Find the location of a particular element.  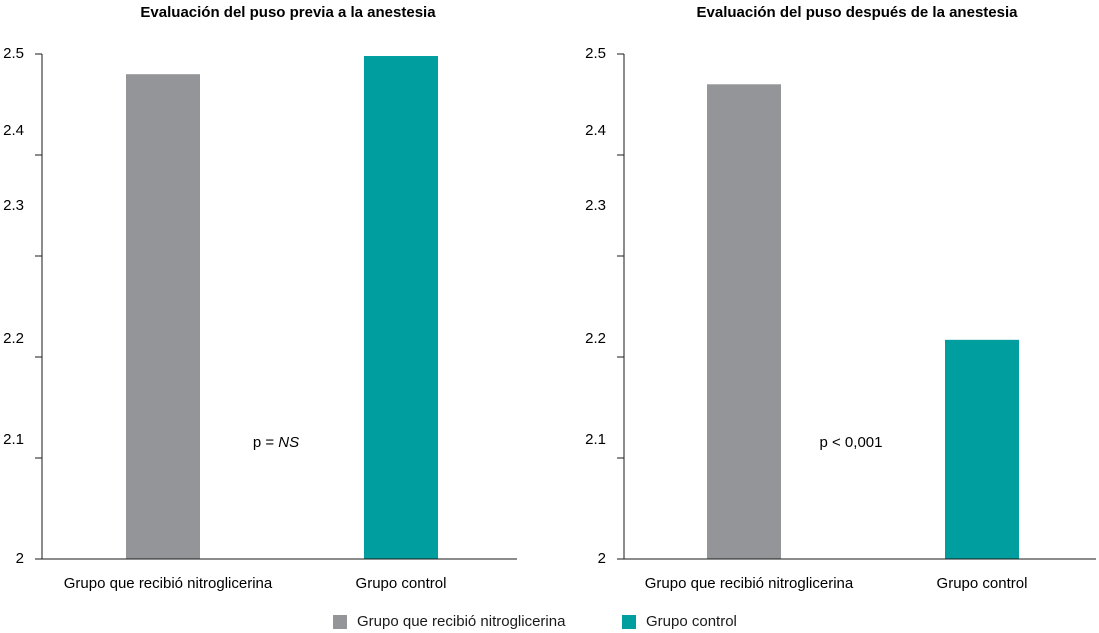

legend-item-nitroglycerin: Grupo que recibió nitroglicerina is located at coordinates (449, 621).